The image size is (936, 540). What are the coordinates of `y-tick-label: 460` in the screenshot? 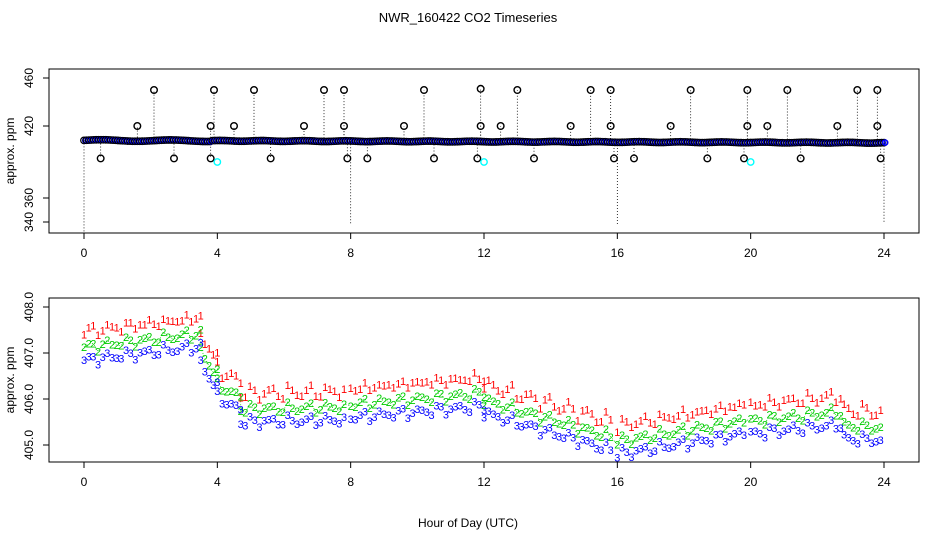 It's located at (29, 78).